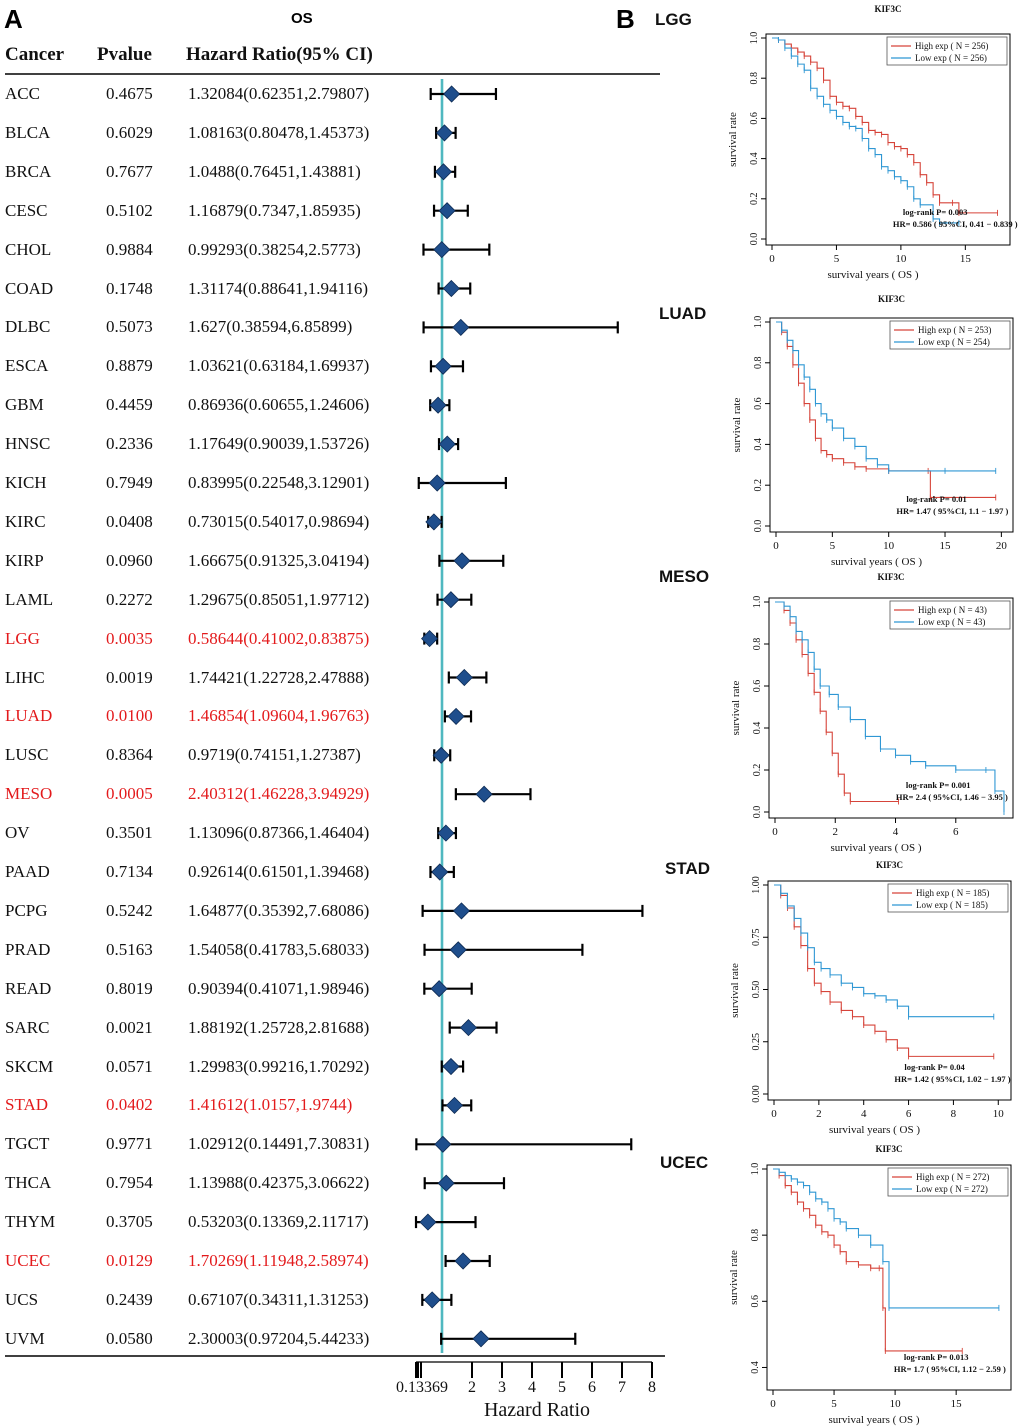 The width and height of the screenshot is (1020, 1427). Describe the element at coordinates (279, 638) in the screenshot. I see `hr-label: 0.58644(0.41002,0.83875)` at that location.